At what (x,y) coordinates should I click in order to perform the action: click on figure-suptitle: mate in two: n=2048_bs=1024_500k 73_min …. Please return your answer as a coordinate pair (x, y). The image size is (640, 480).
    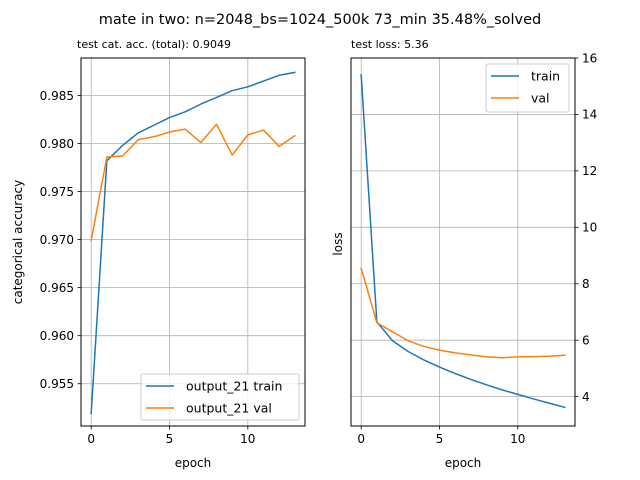
    Looking at the image, I should click on (320, 20).